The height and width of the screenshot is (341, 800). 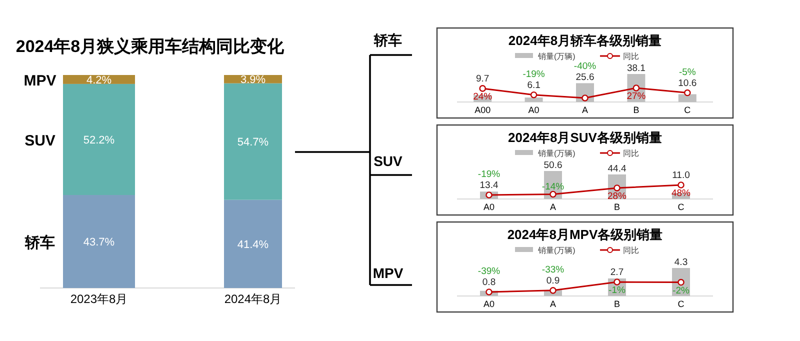 I want to click on data-label: 27%, so click(x=636, y=96).